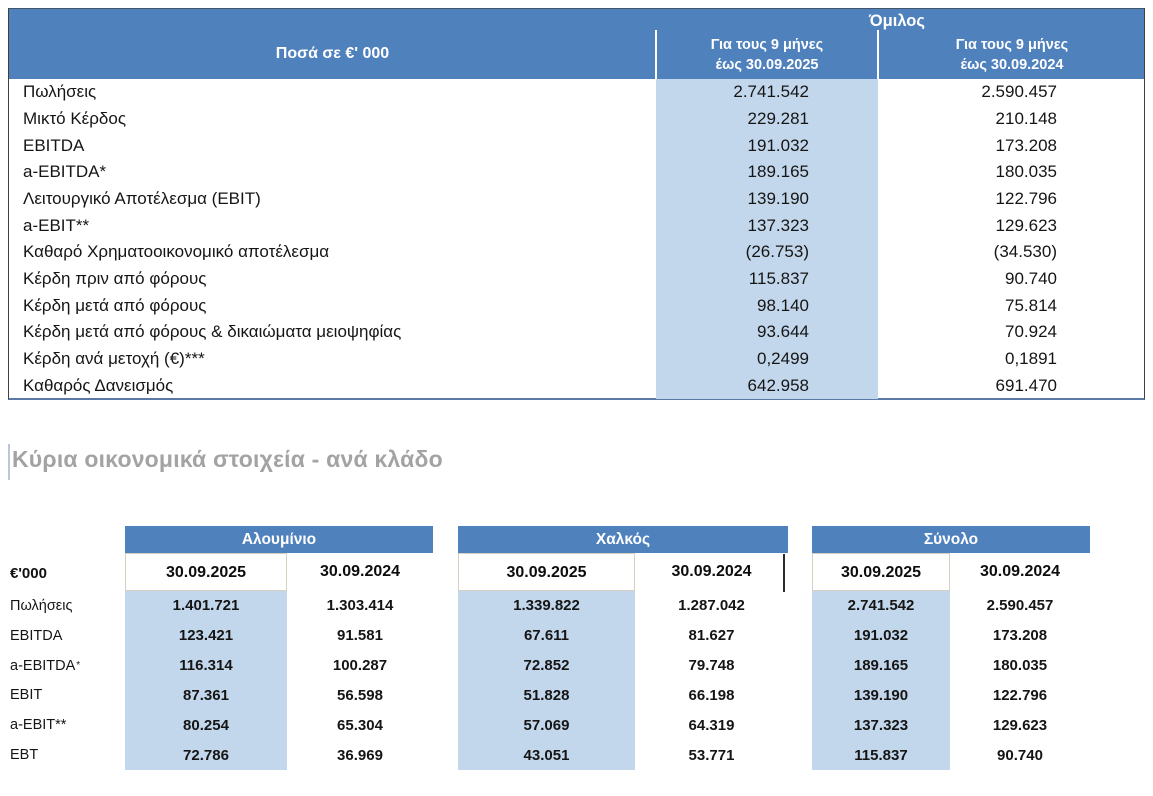 This screenshot has width=1153, height=796. I want to click on segment-row-label: a-EBITDA *, so click(65, 666).